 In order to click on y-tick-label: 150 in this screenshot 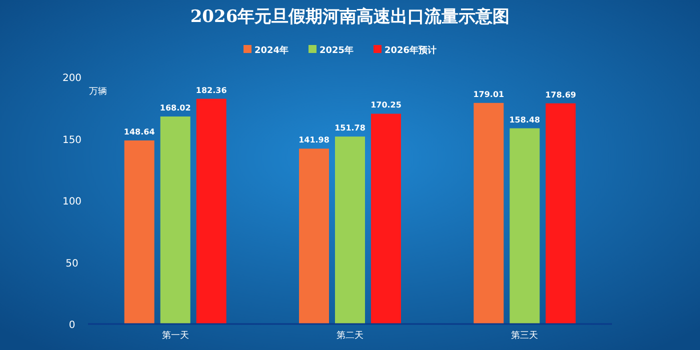, I will do `click(72, 140)`.